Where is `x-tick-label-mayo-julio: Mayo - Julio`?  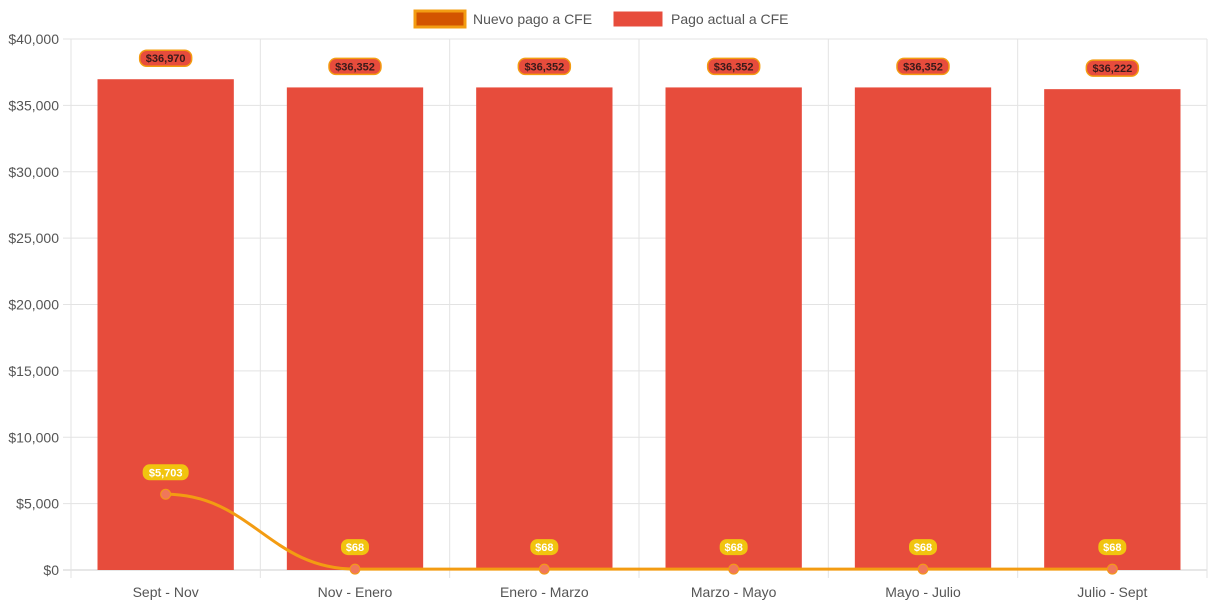
x-tick-label-mayo-julio: Mayo - Julio is located at coordinates (923, 592).